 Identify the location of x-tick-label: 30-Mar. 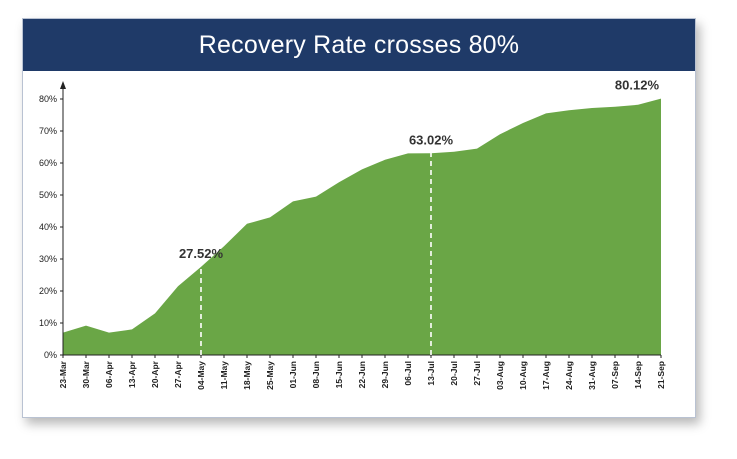
(86, 374).